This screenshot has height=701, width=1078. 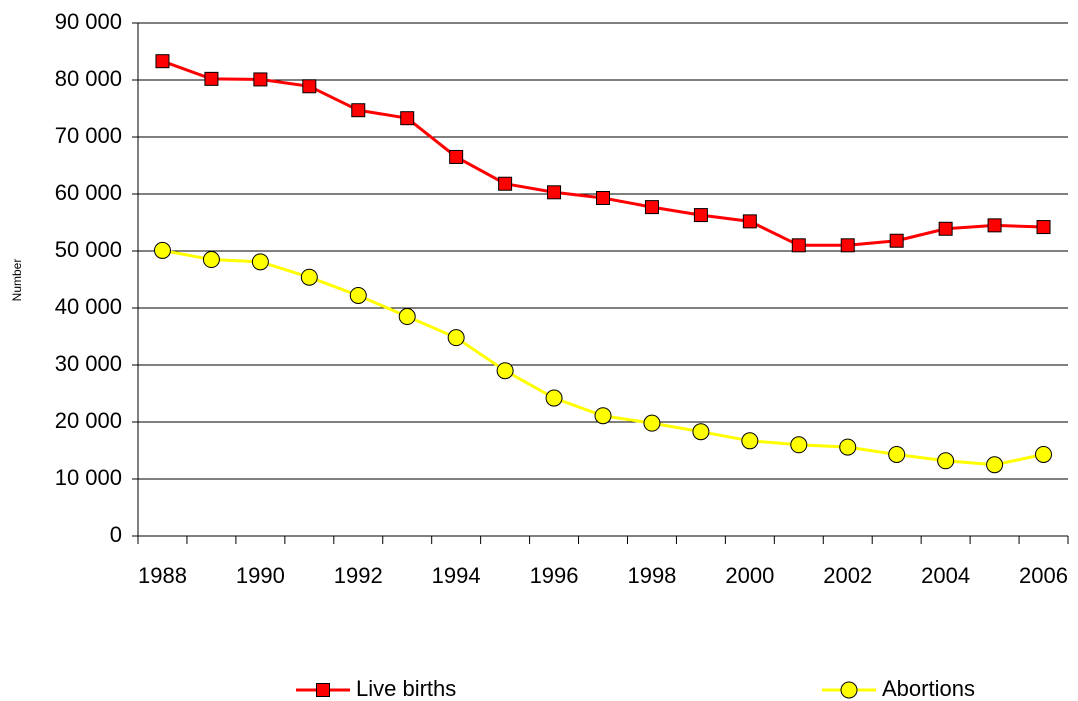 I want to click on y-tick-label: 0, so click(x=116, y=534).